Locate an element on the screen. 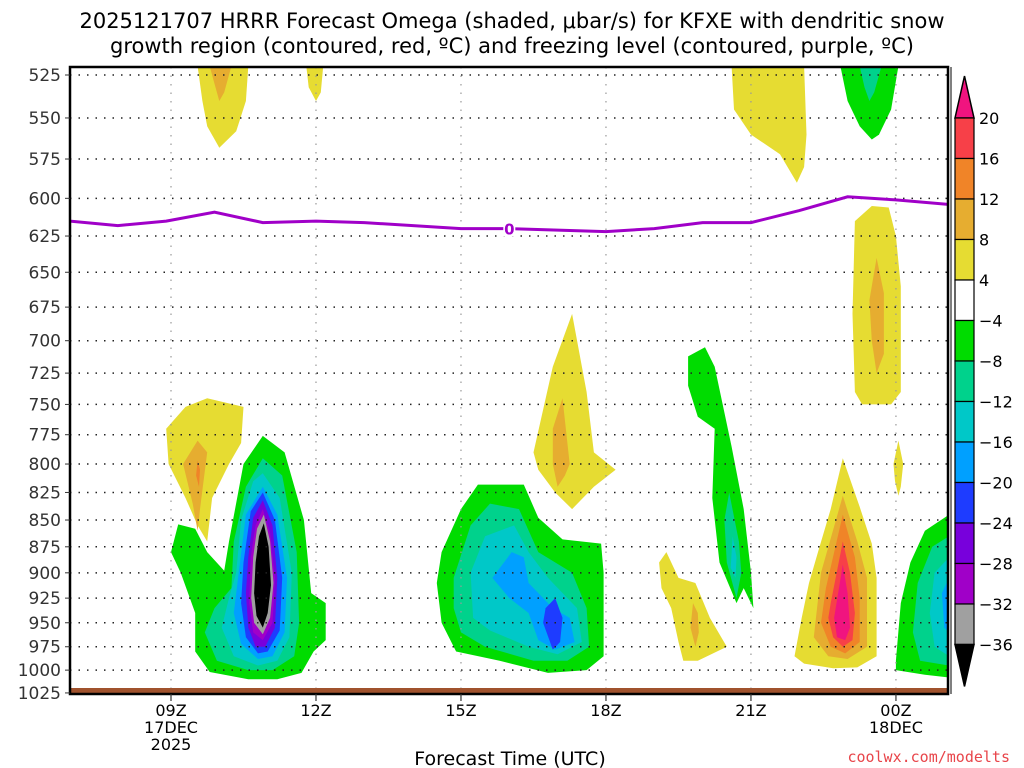  omega-region-m20 is located at coordinates (553, 624).